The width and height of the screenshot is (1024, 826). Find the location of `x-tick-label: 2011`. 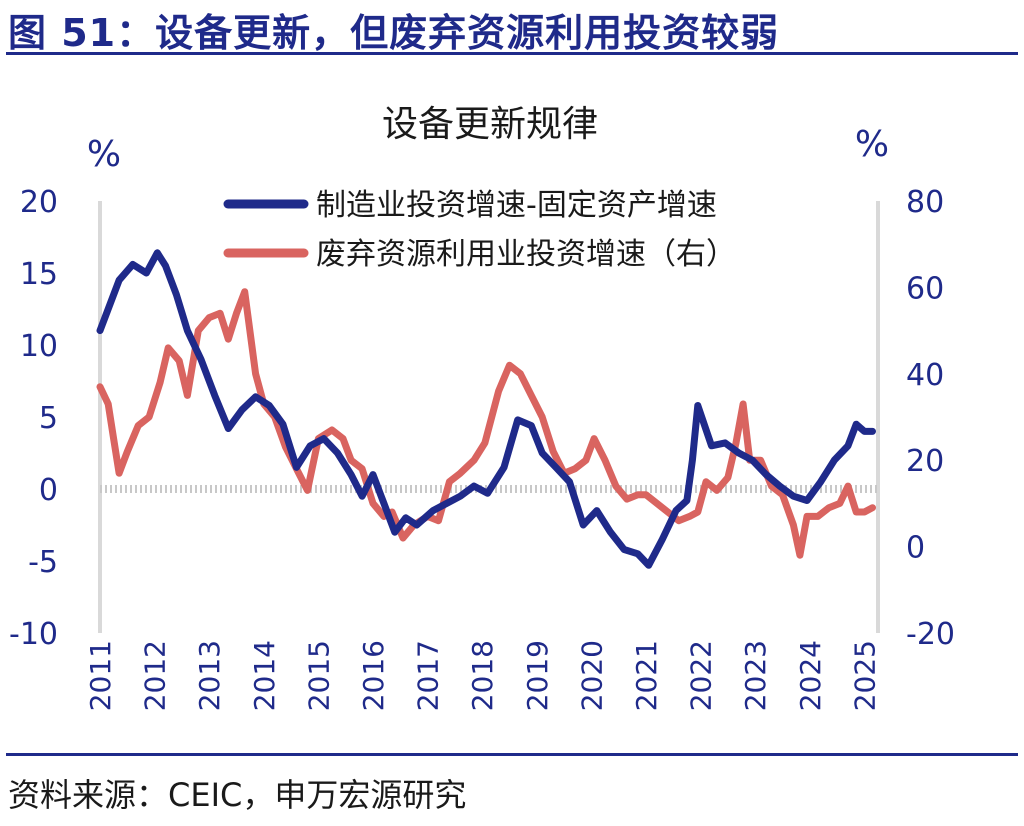

x-tick-label: 2011 is located at coordinates (100, 675).